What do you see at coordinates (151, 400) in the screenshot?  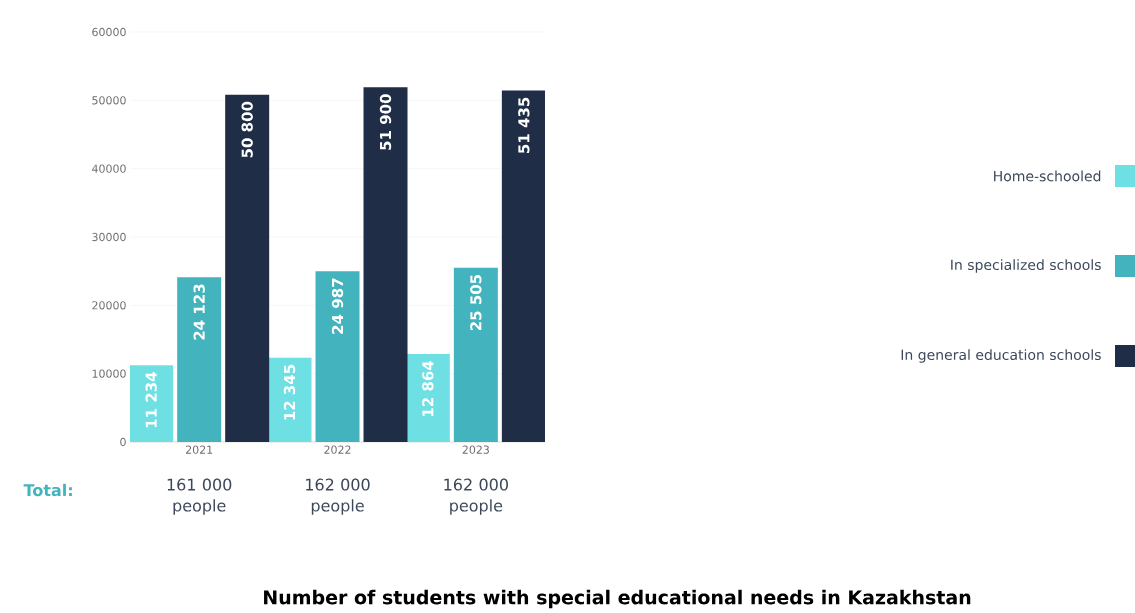 I see `data-label: 11 234` at bounding box center [151, 400].